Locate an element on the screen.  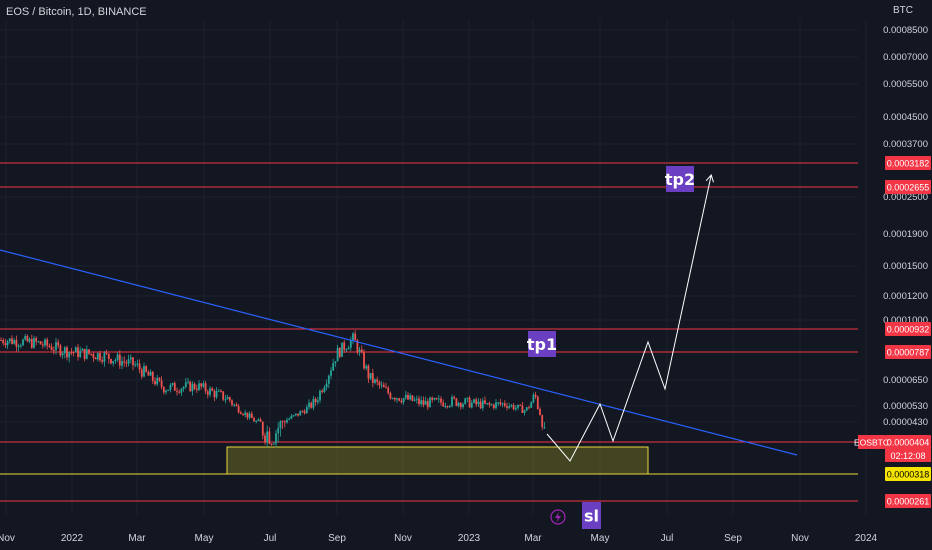
price-tag-label: 0.0000787 is located at coordinates (908, 353).